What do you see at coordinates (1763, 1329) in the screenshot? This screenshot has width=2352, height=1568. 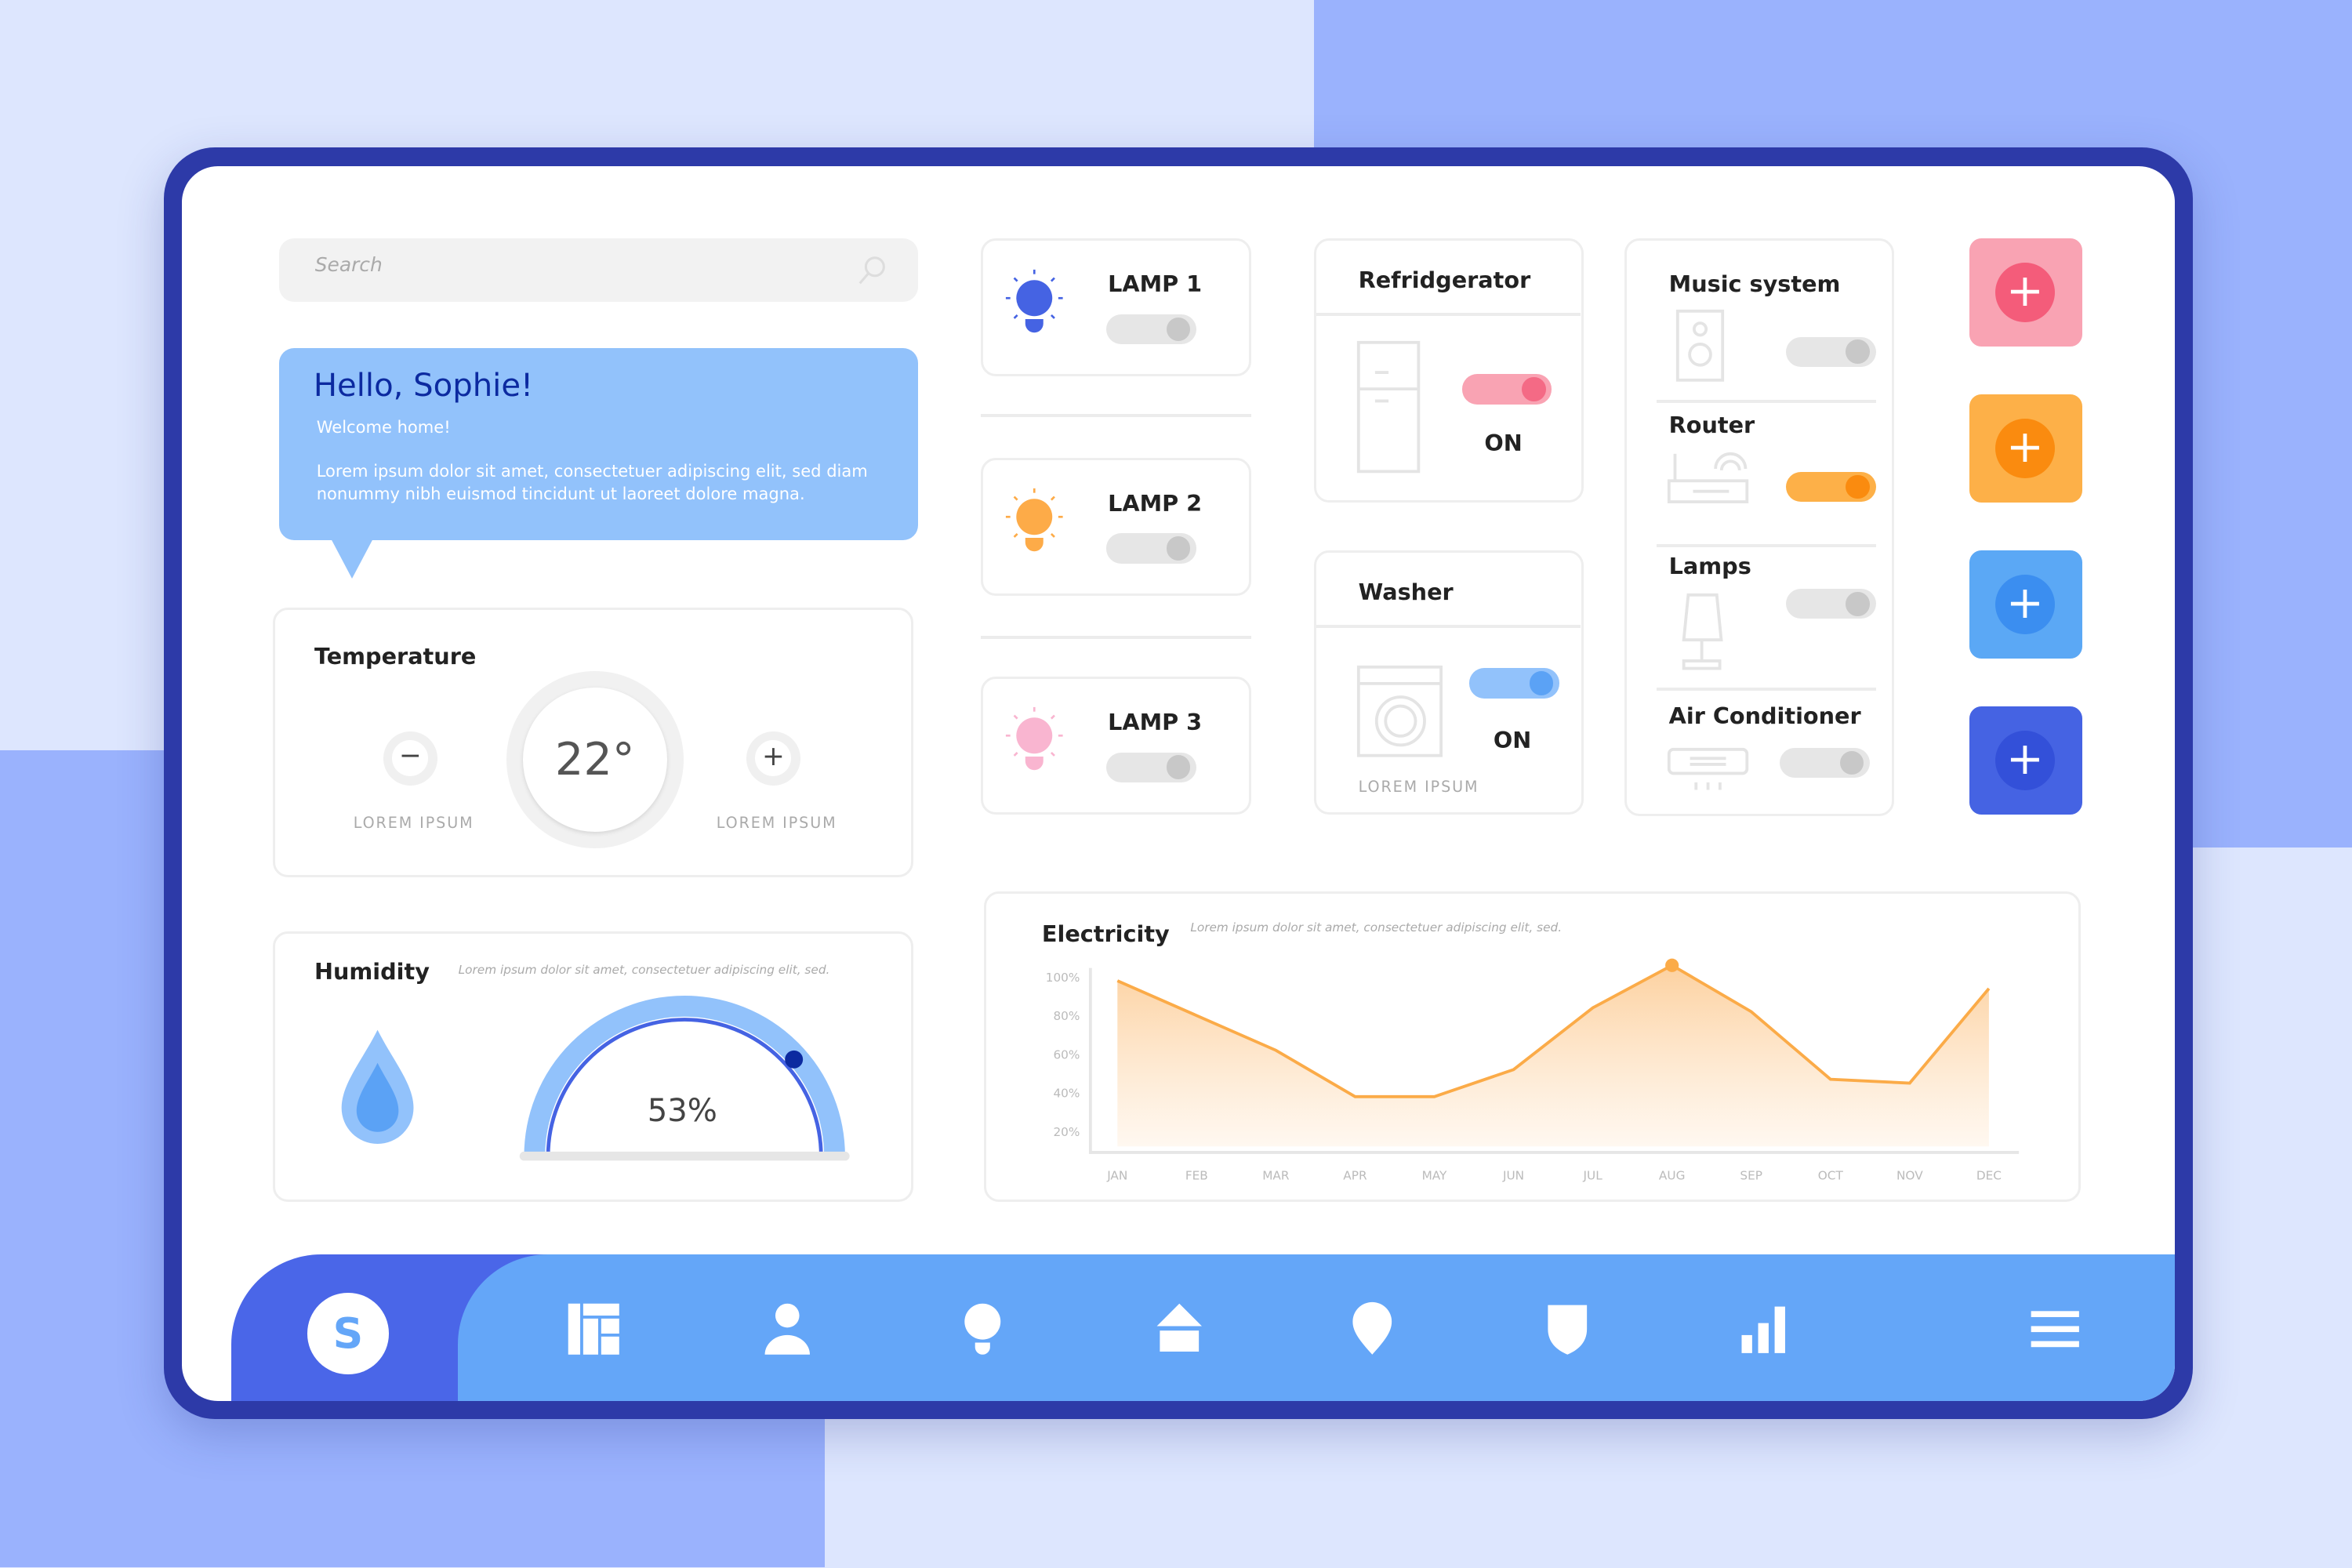 I see `stats-icon` at bounding box center [1763, 1329].